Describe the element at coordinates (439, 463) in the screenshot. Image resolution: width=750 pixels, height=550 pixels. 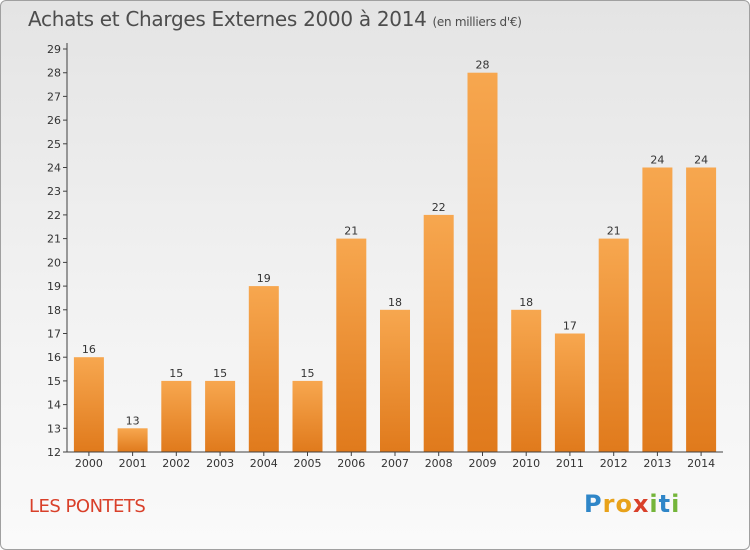
I see `x-tick-label-2008: 2008` at that location.